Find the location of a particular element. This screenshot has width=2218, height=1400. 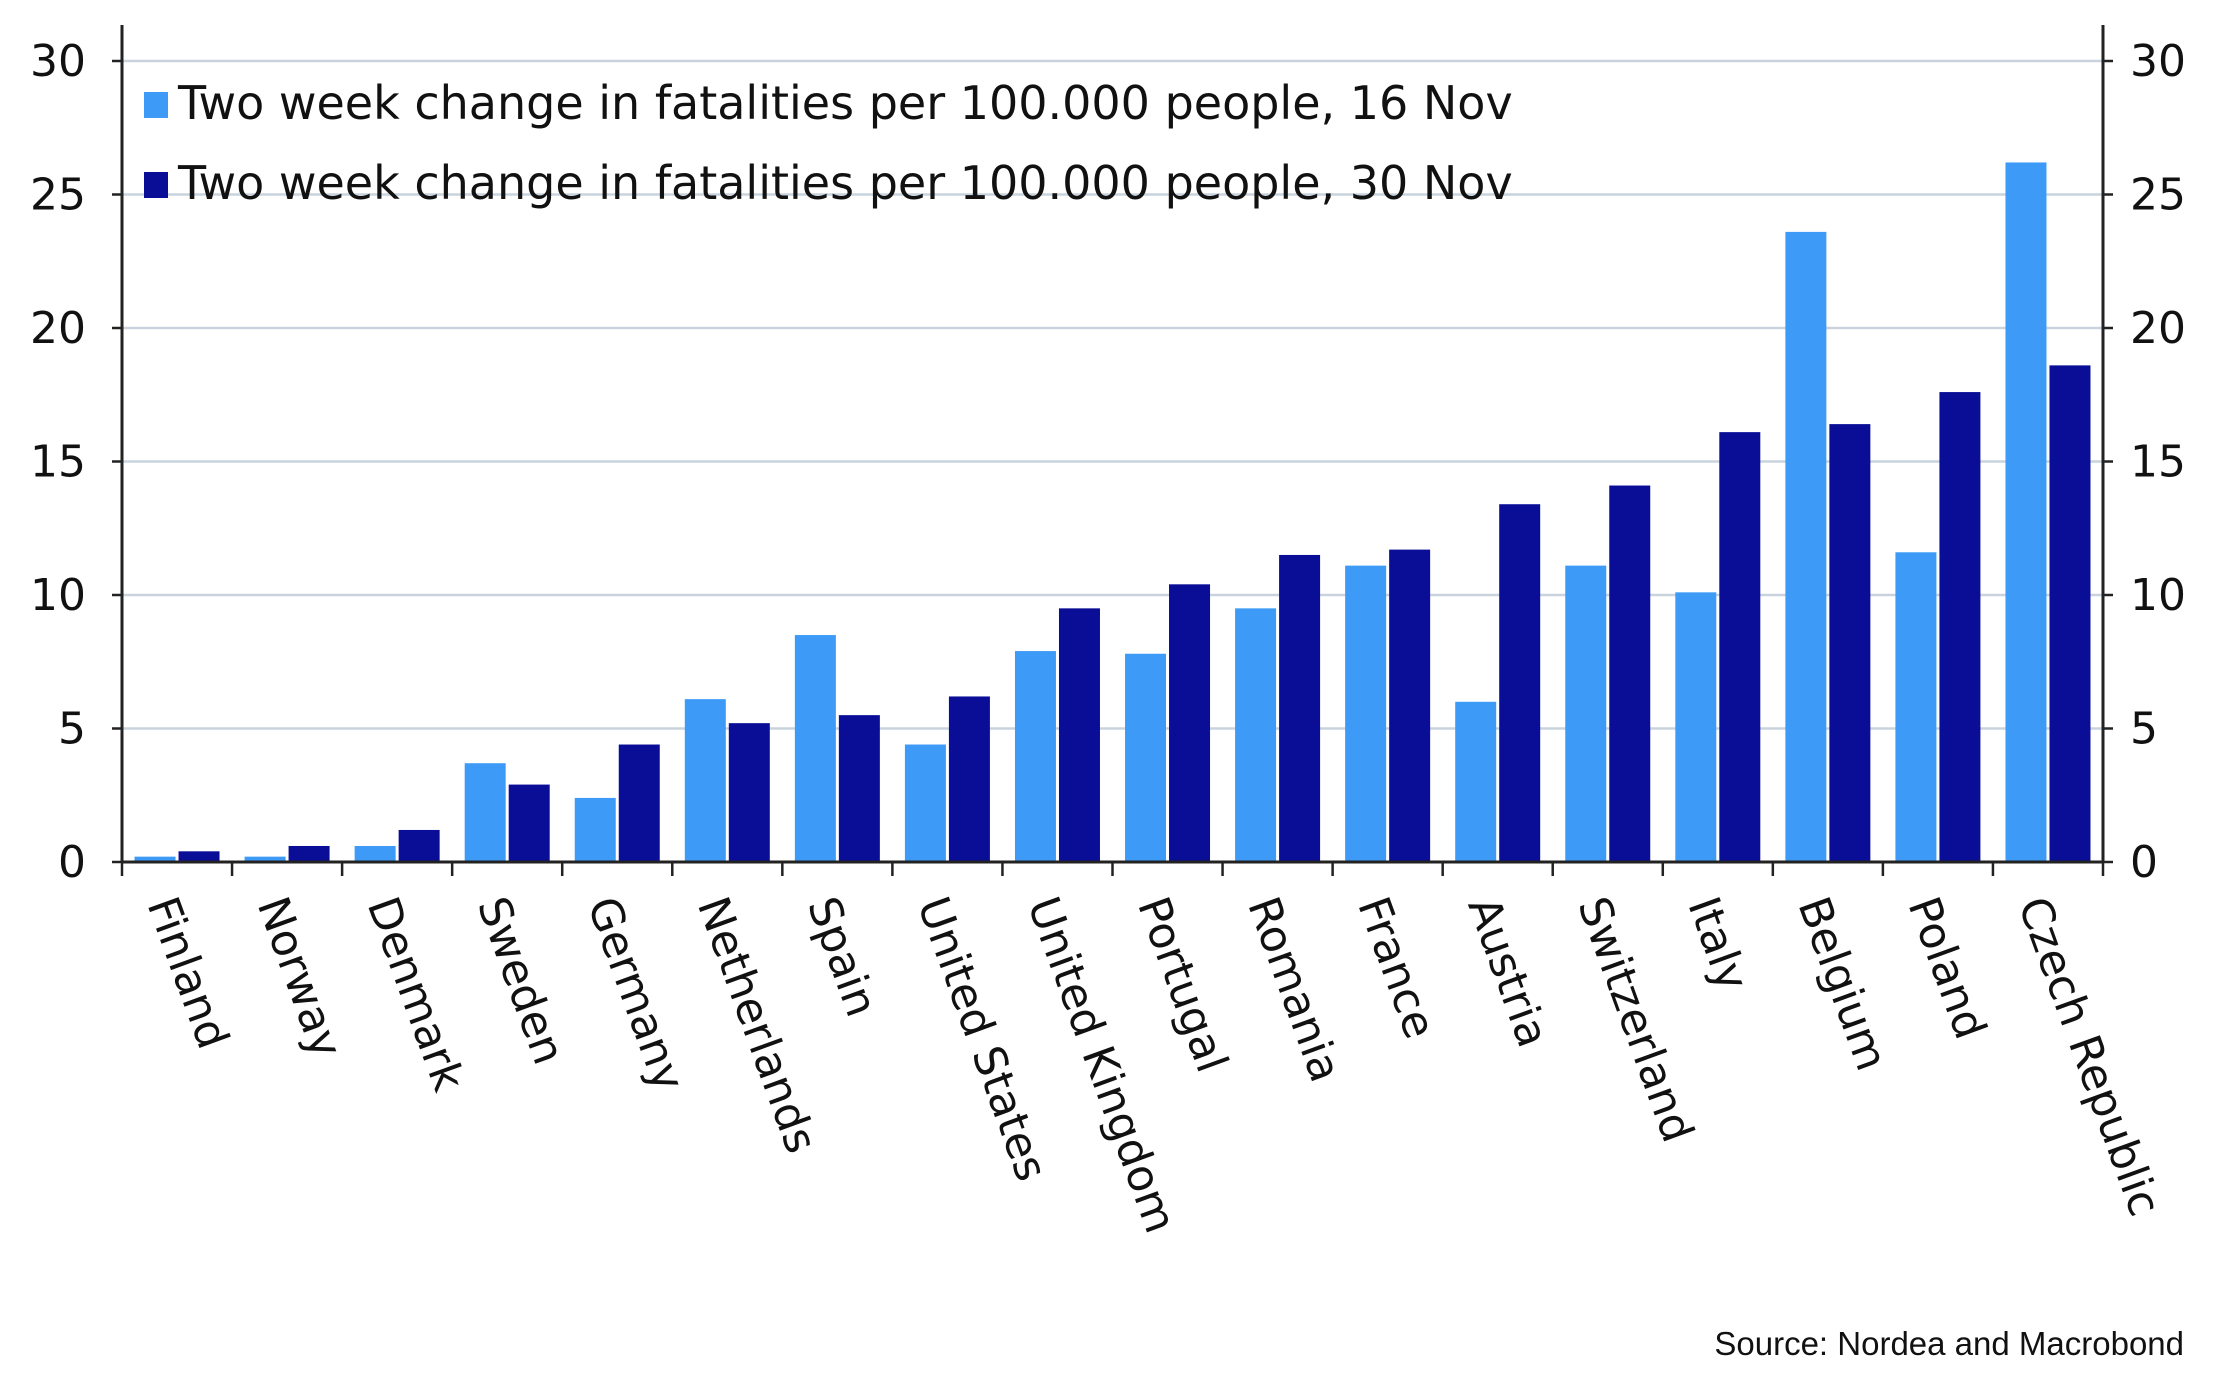

y-tick-label-right: 25 is located at coordinates (2158, 195).